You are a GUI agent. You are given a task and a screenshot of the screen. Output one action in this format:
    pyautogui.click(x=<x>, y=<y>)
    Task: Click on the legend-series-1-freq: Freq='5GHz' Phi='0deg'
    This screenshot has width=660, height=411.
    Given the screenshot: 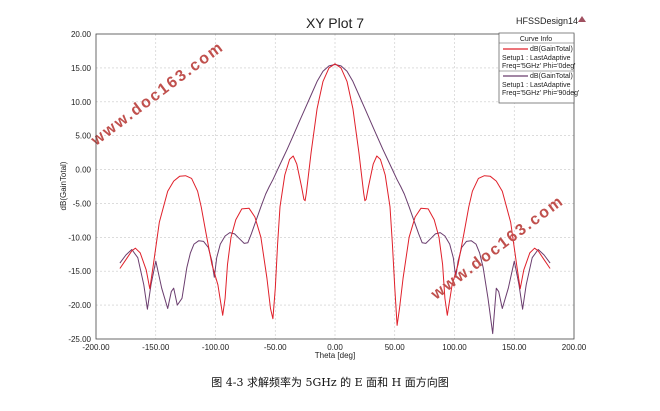 What is the action you would take?
    pyautogui.click(x=538, y=66)
    